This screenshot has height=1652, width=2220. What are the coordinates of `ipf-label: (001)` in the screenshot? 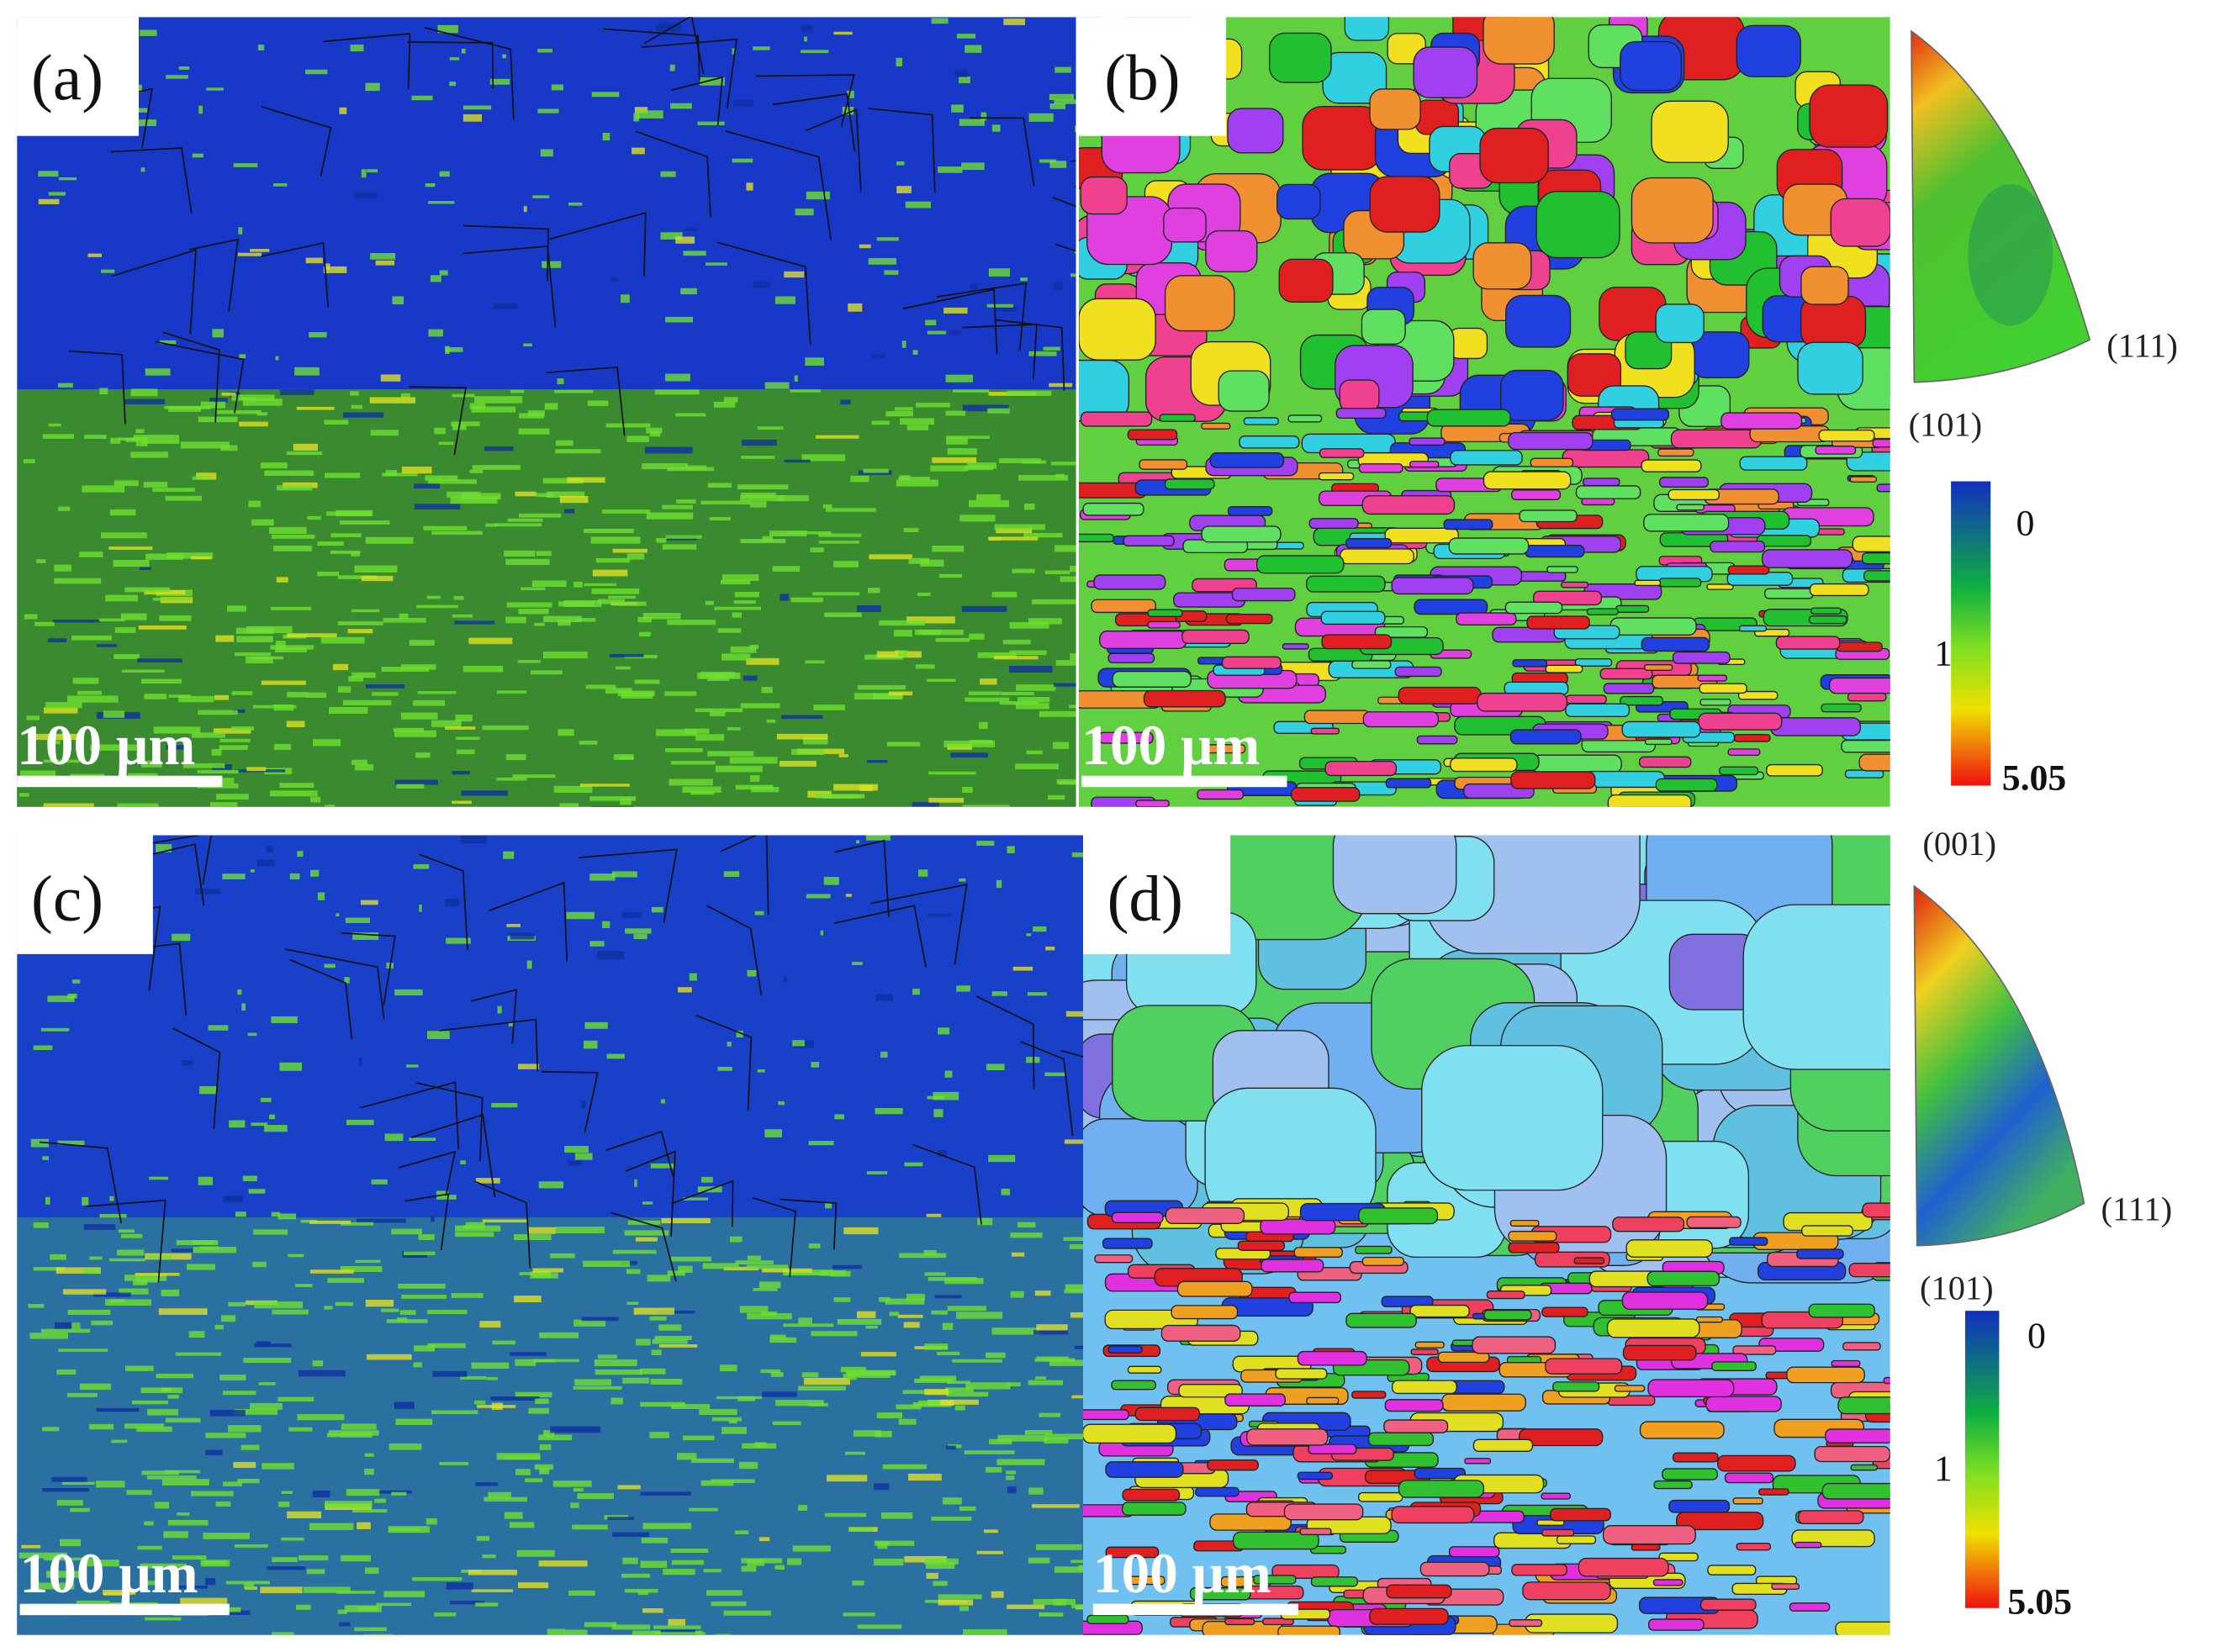 It's located at (1959, 844).